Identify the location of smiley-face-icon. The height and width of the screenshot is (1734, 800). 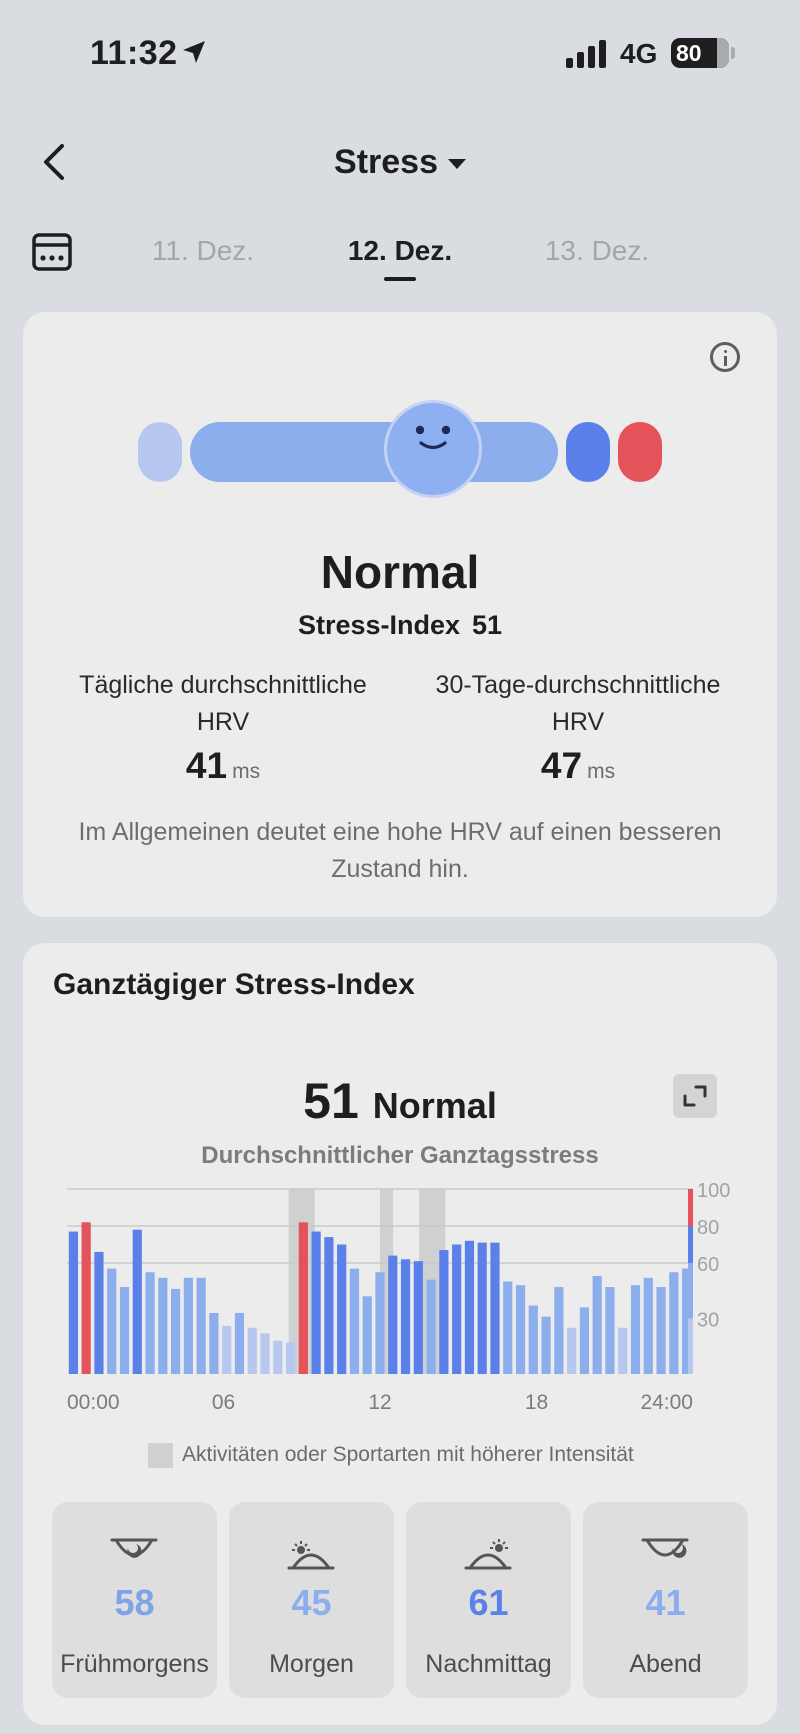
(433, 437).